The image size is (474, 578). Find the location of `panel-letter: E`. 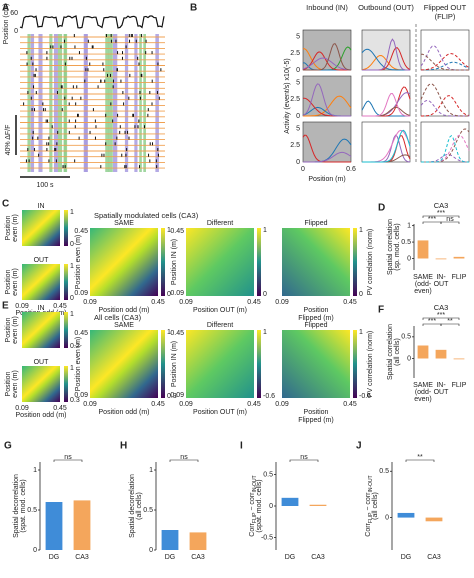

panel-letter: E is located at coordinates (5, 306).